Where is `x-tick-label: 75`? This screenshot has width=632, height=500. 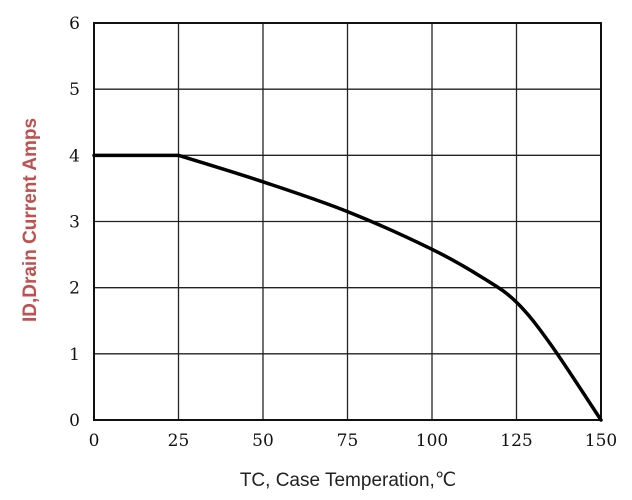
x-tick-label: 75 is located at coordinates (348, 441).